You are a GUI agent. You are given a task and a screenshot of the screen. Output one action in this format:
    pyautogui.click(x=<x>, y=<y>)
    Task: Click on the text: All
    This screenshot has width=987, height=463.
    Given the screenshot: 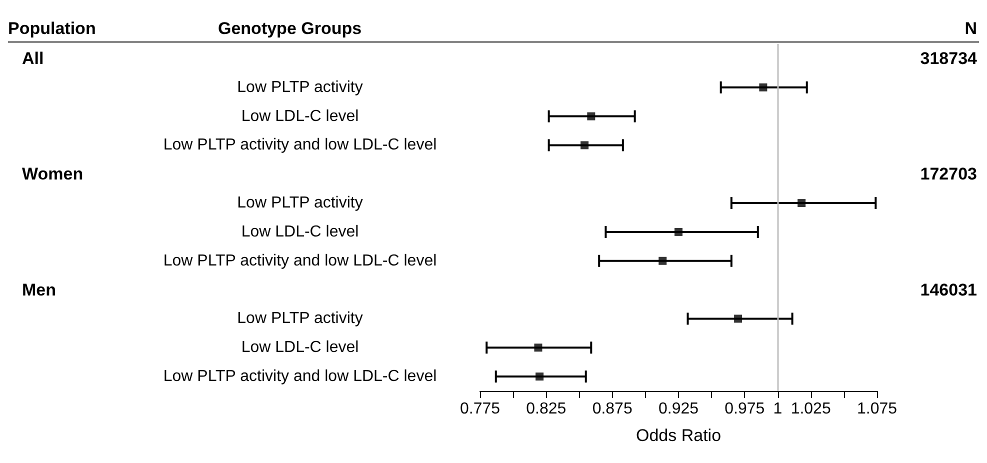 What is the action you would take?
    pyautogui.click(x=33, y=58)
    